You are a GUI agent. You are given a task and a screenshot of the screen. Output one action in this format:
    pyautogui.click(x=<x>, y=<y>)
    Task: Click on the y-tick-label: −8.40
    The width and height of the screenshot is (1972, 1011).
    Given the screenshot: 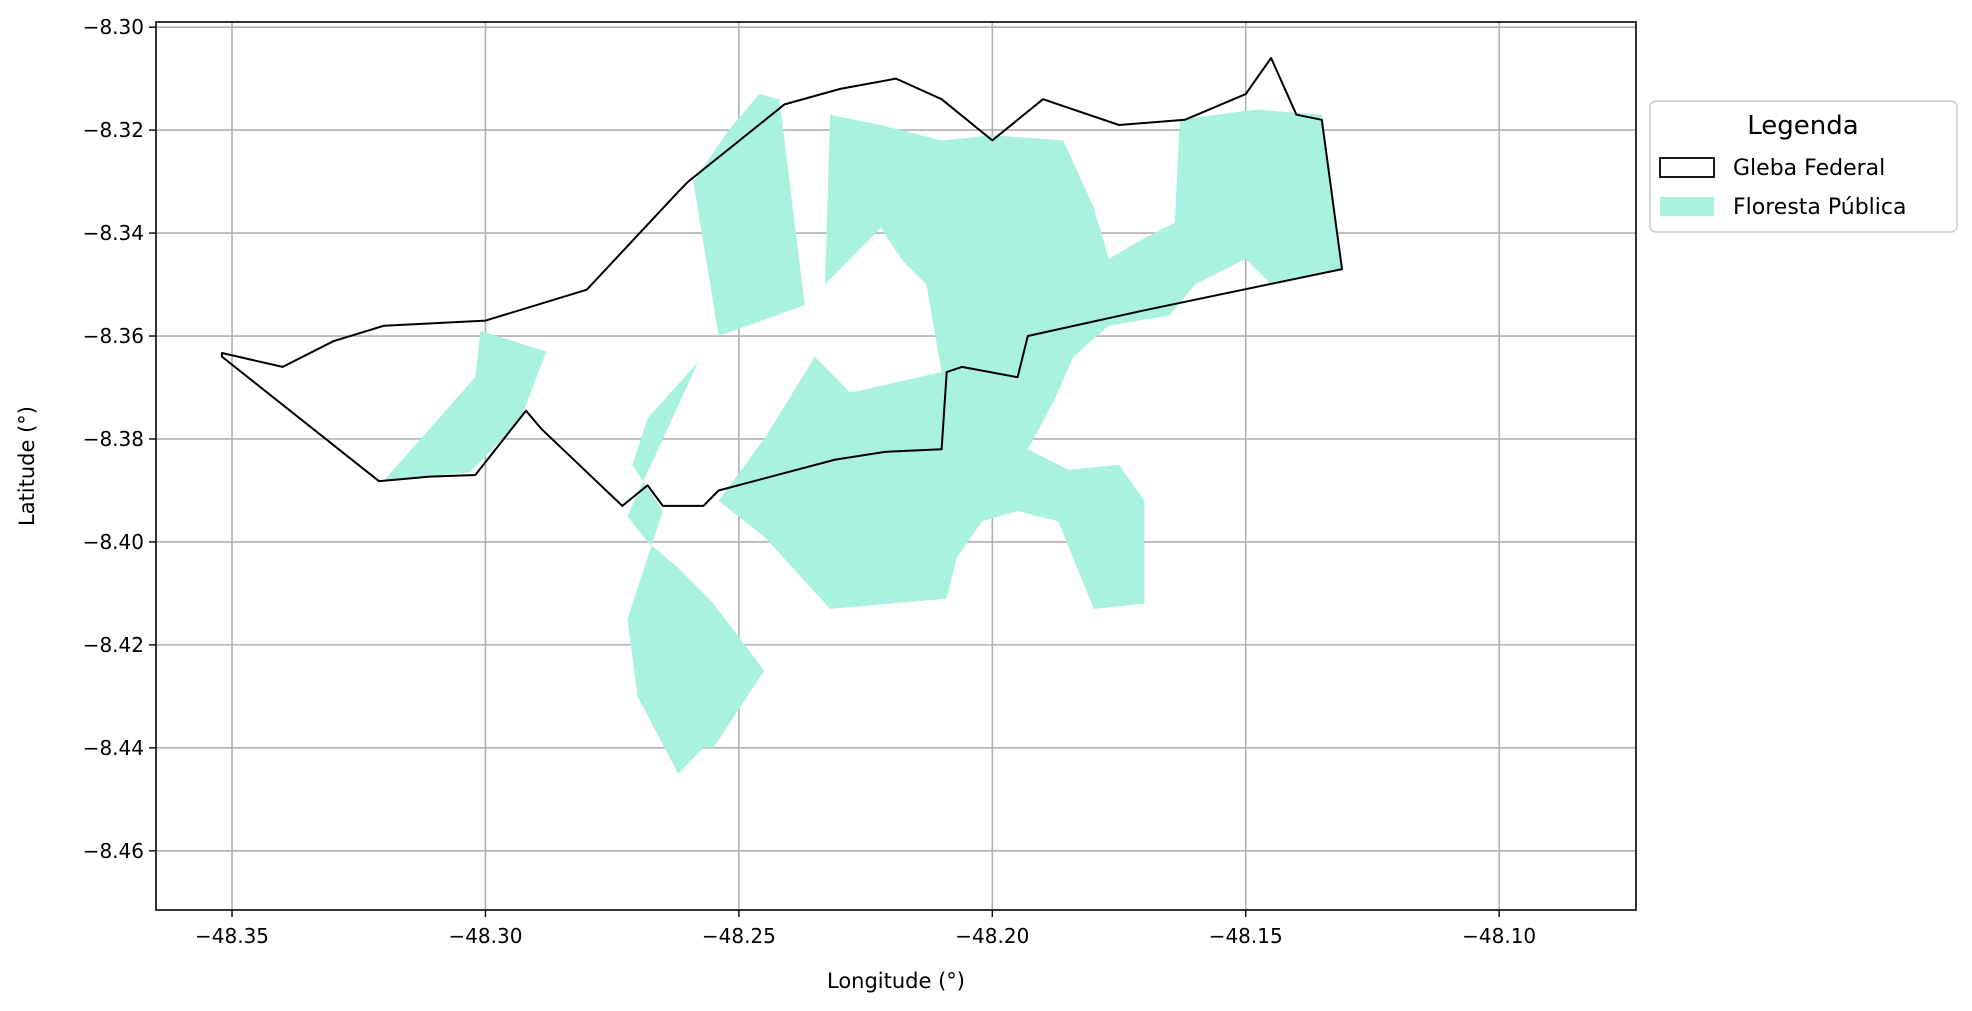 What is the action you would take?
    pyautogui.click(x=113, y=542)
    